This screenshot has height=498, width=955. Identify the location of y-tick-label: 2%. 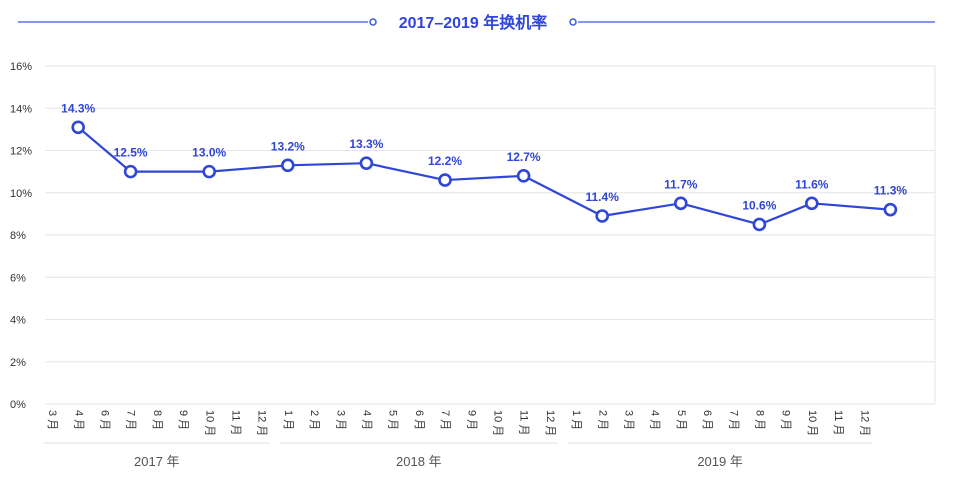
(18, 363).